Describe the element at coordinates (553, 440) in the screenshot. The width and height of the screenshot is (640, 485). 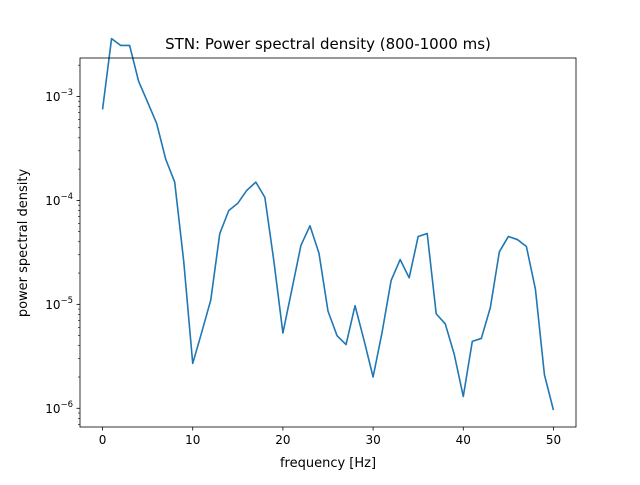
I see `x-tick-label: 50` at that location.